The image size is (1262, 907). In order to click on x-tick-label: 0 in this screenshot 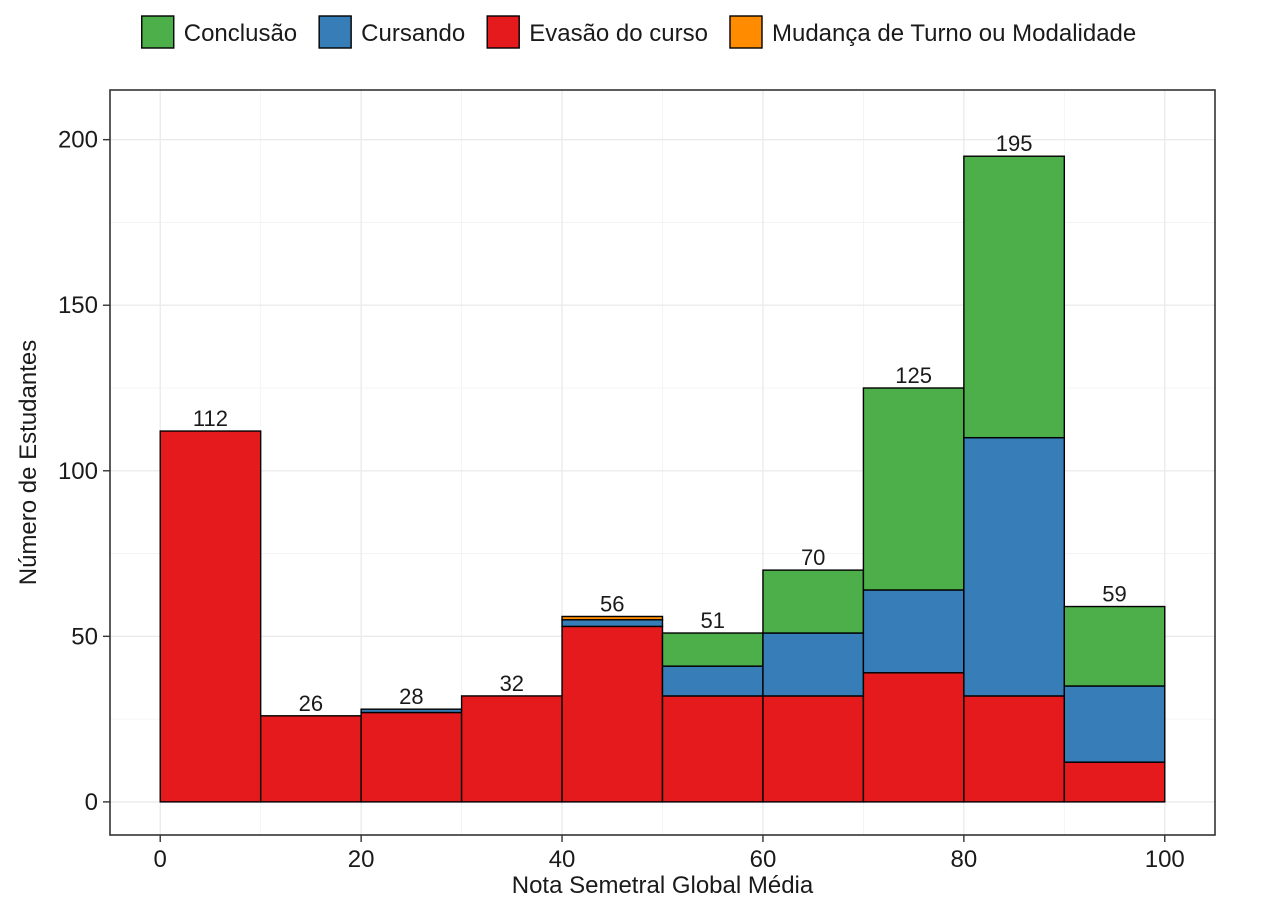, I will do `click(160, 859)`.